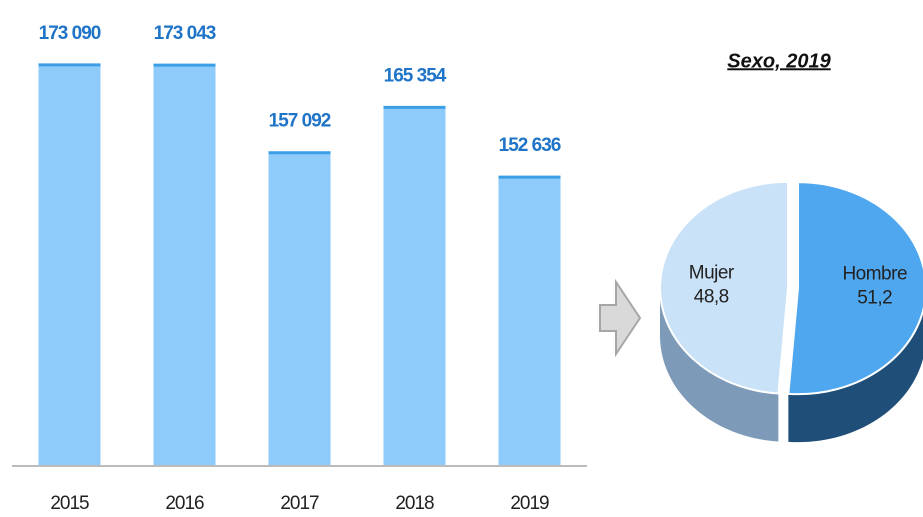 The width and height of the screenshot is (923, 517). What do you see at coordinates (300, 121) in the screenshot?
I see `value-label: 157 092` at bounding box center [300, 121].